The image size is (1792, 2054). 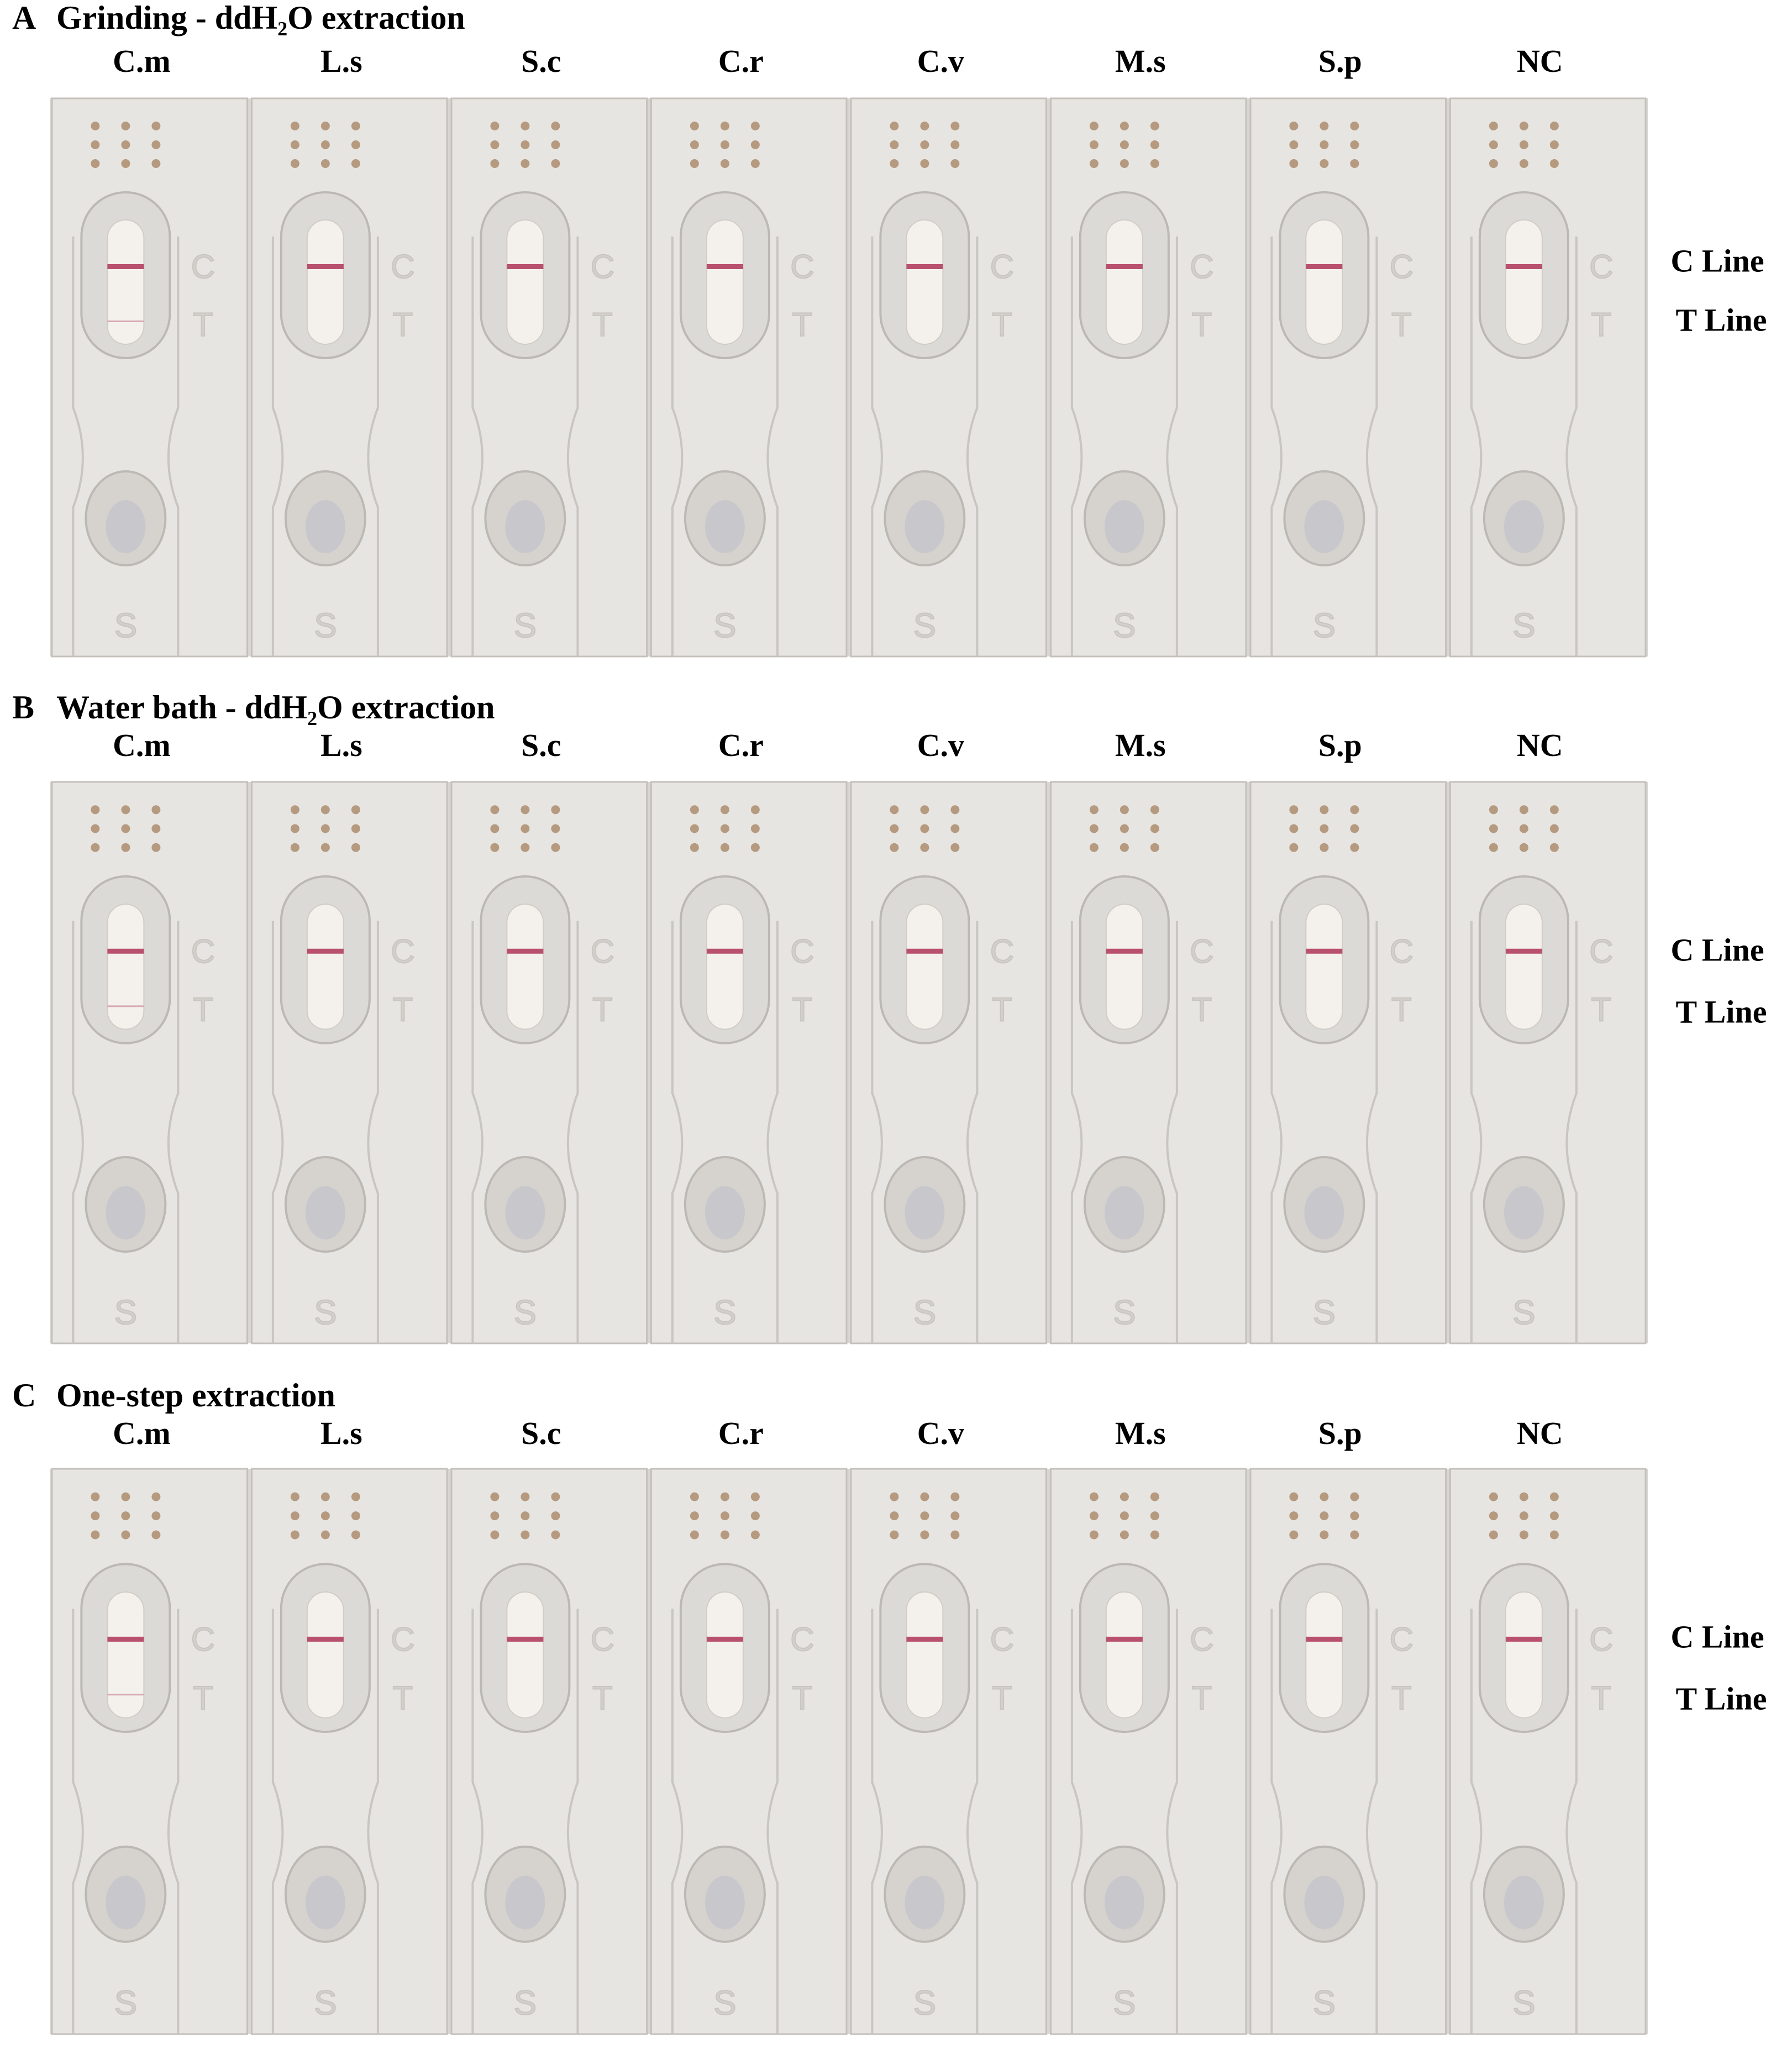 What do you see at coordinates (142, 745) in the screenshot?
I see `lane-label: C.m` at bounding box center [142, 745].